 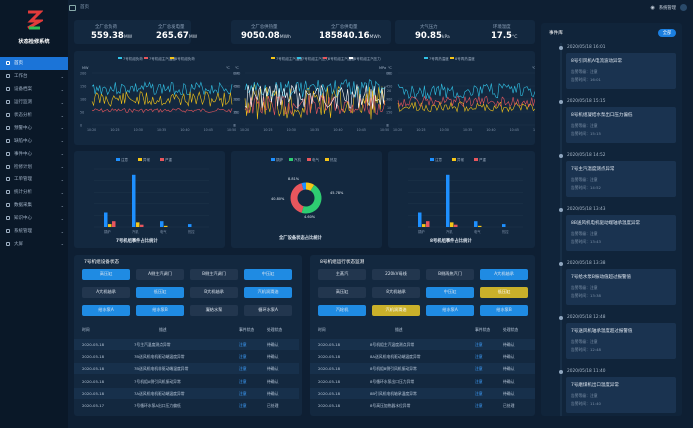 What do you see at coordinates (112, 36) in the screenshot?
I see `kpi-value: 559.38MW` at bounding box center [112, 36].